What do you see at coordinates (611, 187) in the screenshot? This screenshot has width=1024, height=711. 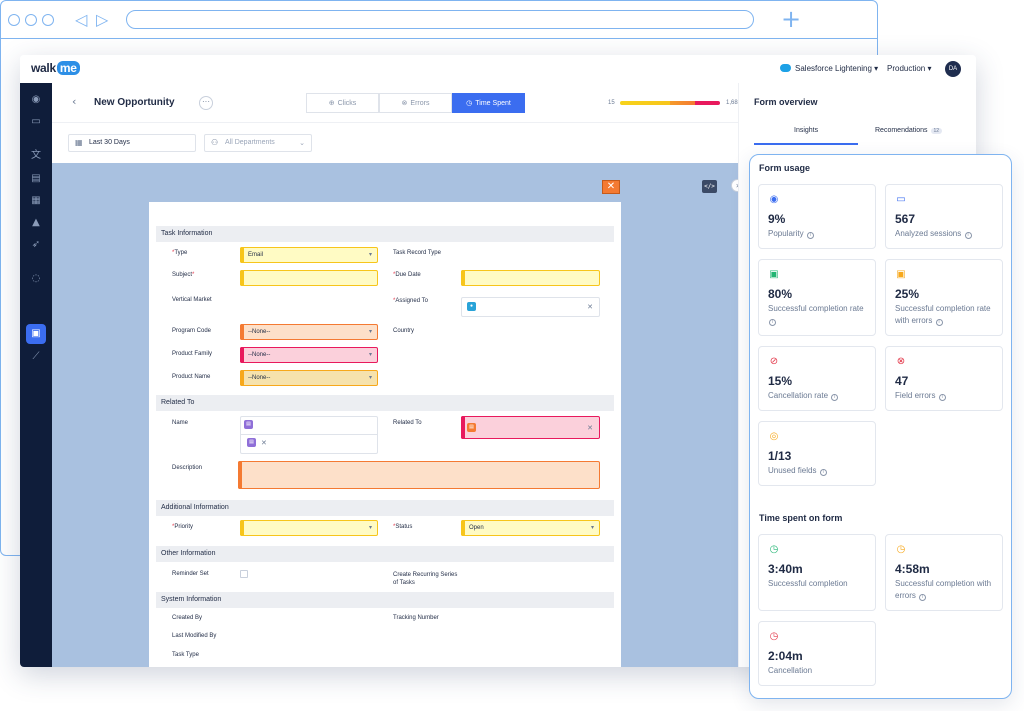 I see `close-highlight-icon: ✕` at bounding box center [611, 187].